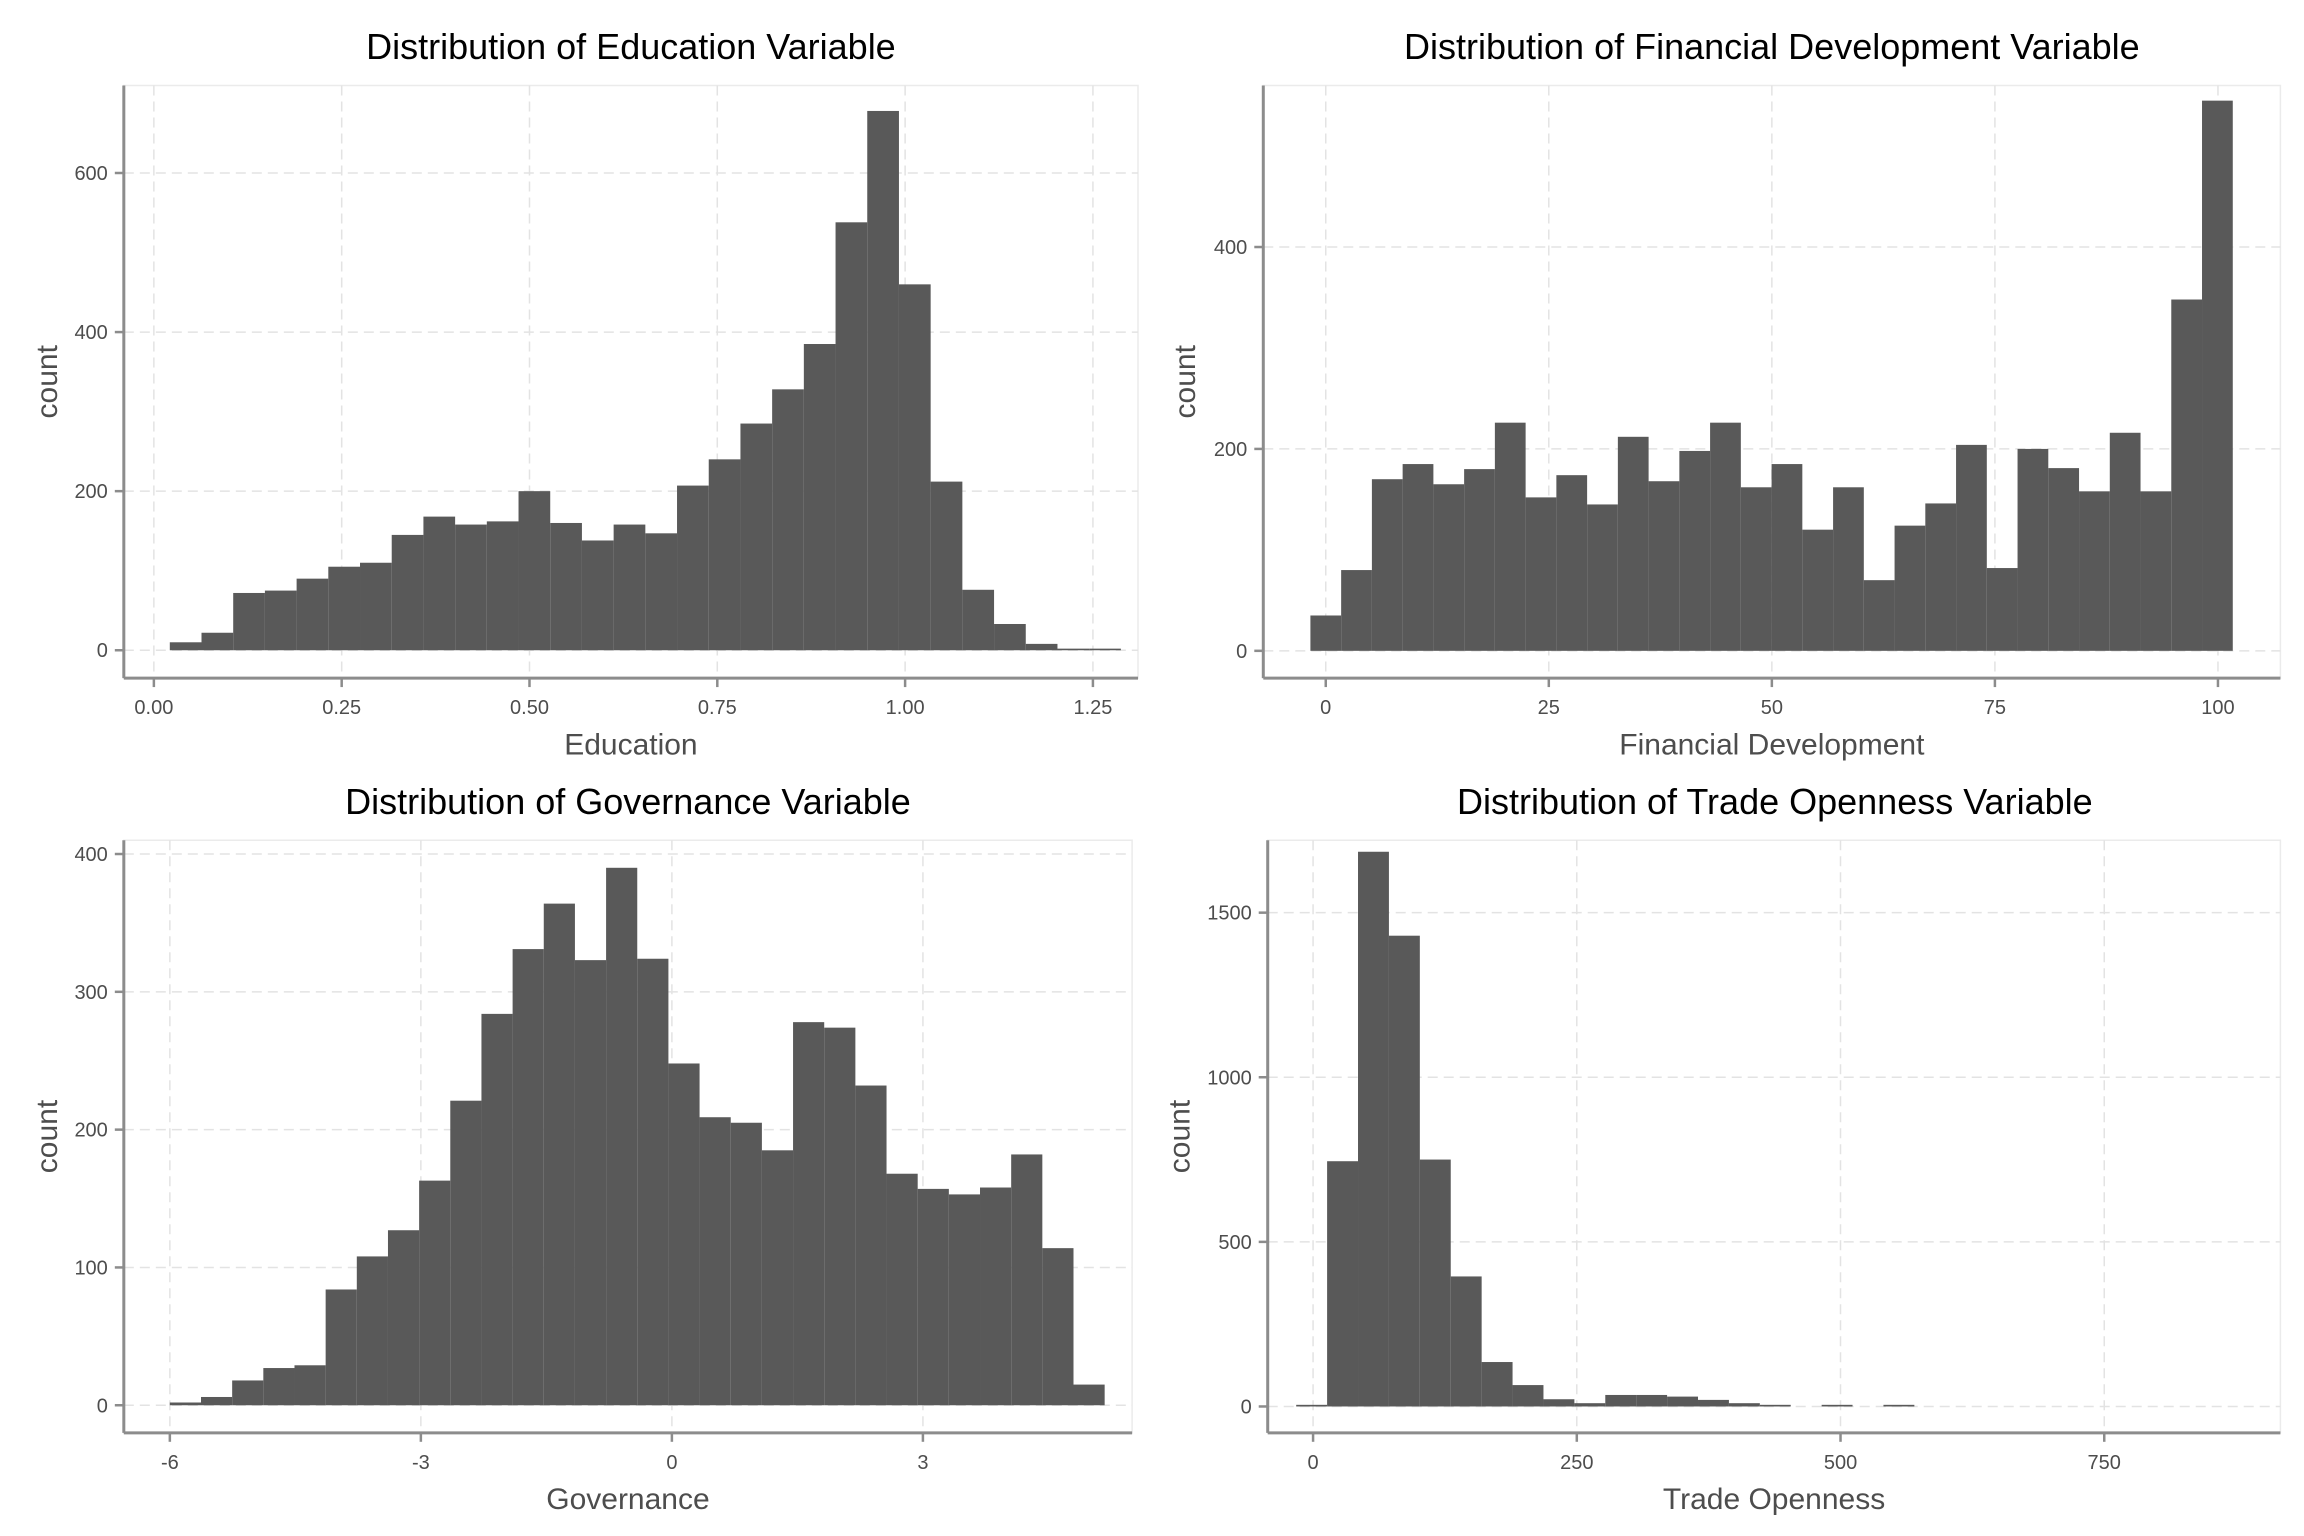 Image resolution: width=2304 pixels, height=1536 pixels. What do you see at coordinates (170, 1463) in the screenshot?
I see `x-tick-label: -6` at bounding box center [170, 1463].